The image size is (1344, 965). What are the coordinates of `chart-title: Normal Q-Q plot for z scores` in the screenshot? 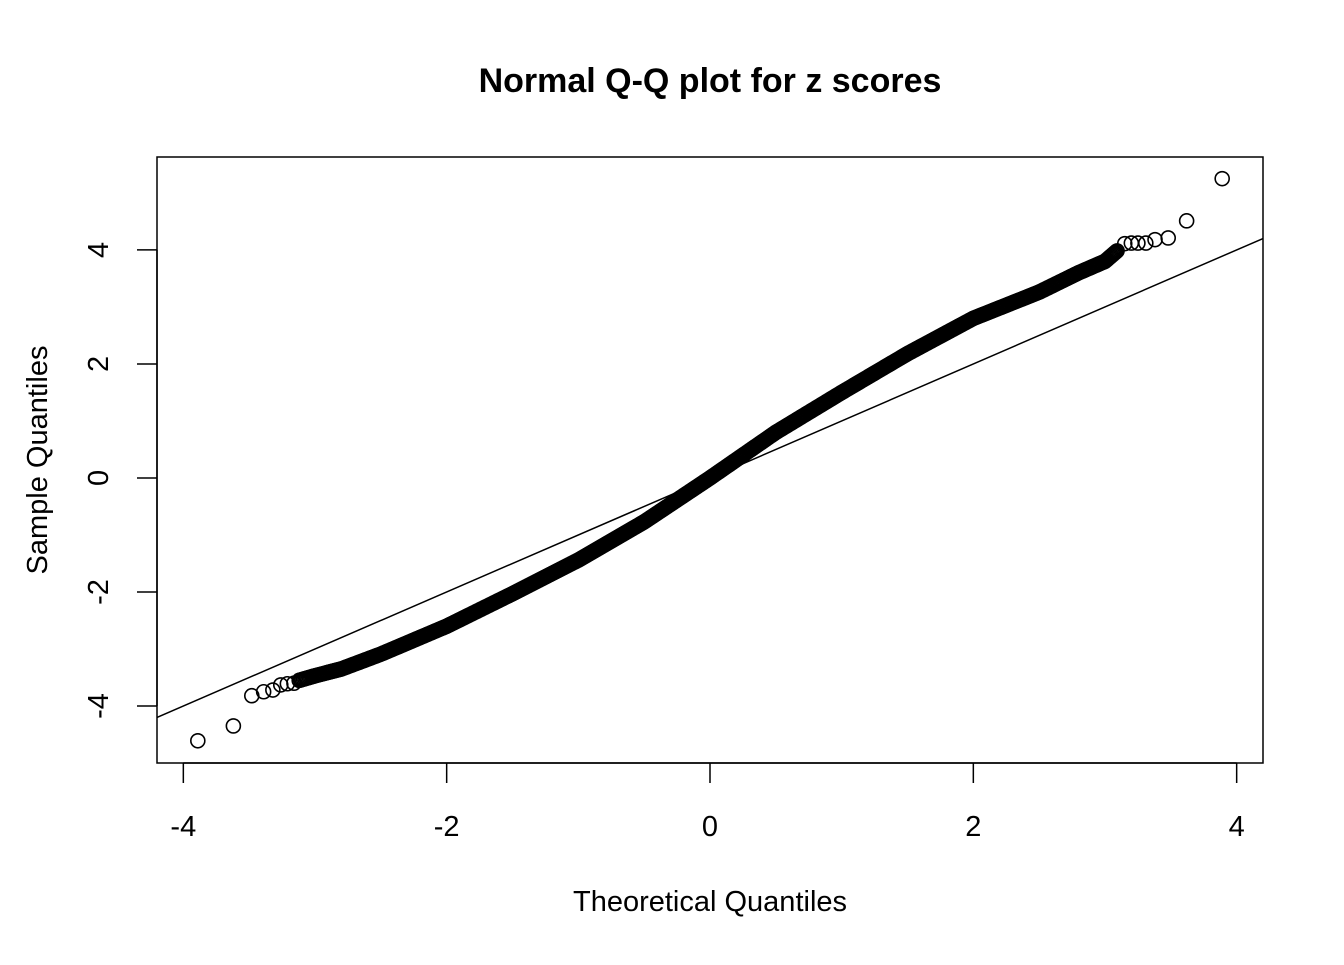 It's located at (710, 81).